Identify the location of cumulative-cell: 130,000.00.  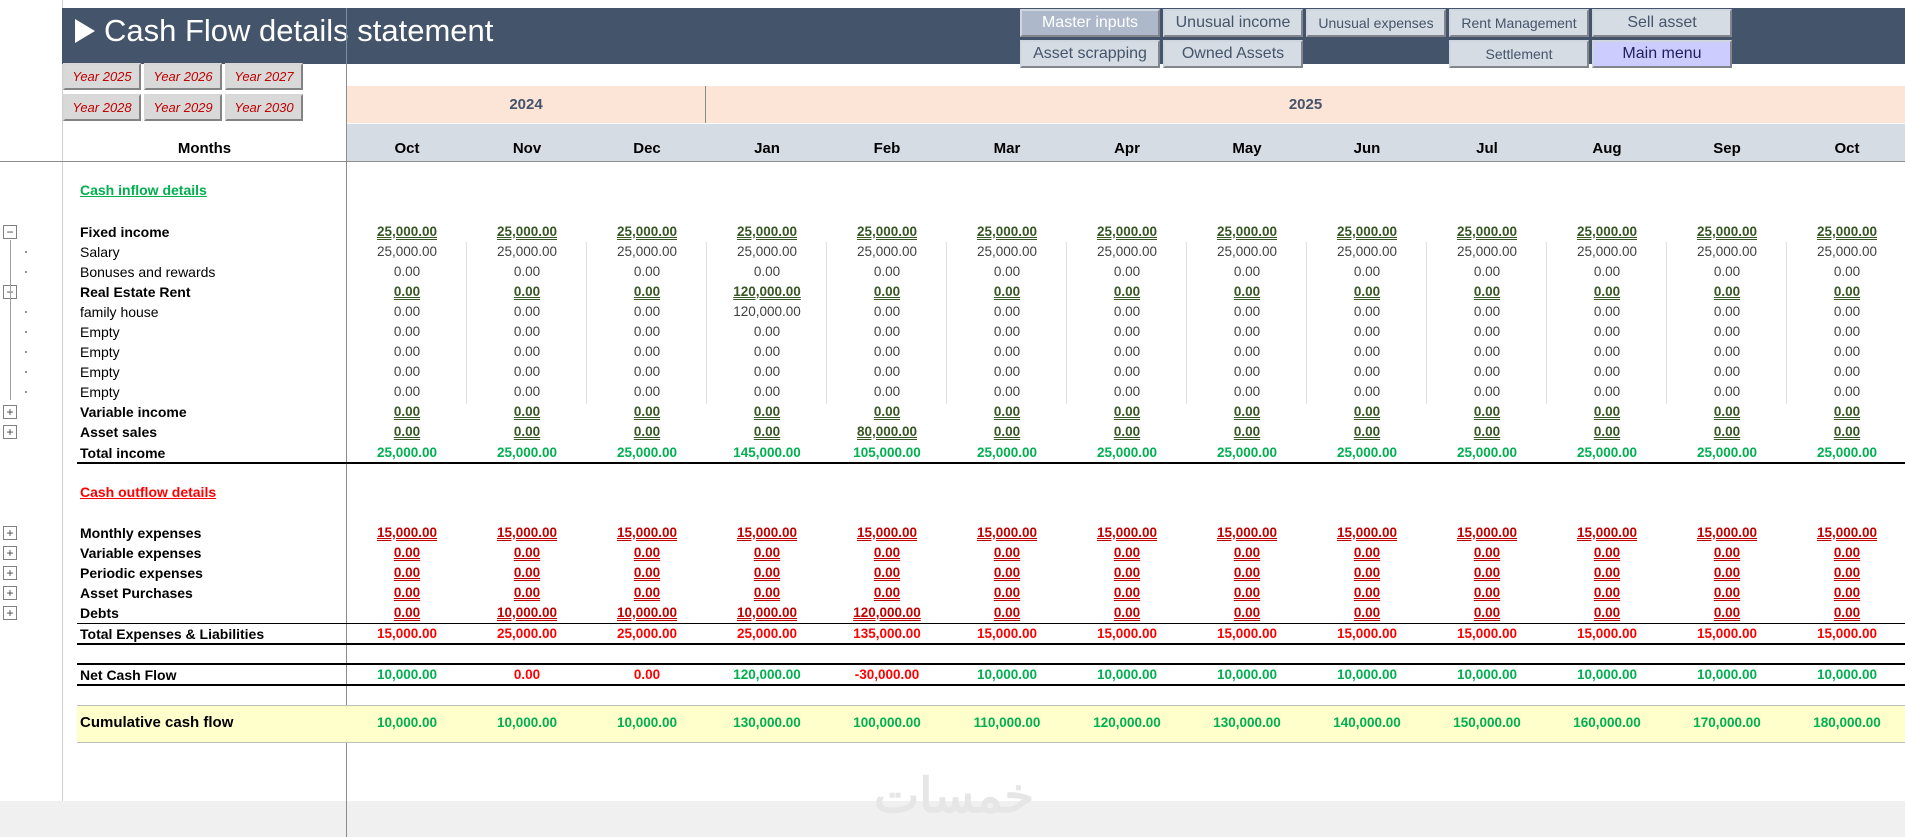
(1247, 722).